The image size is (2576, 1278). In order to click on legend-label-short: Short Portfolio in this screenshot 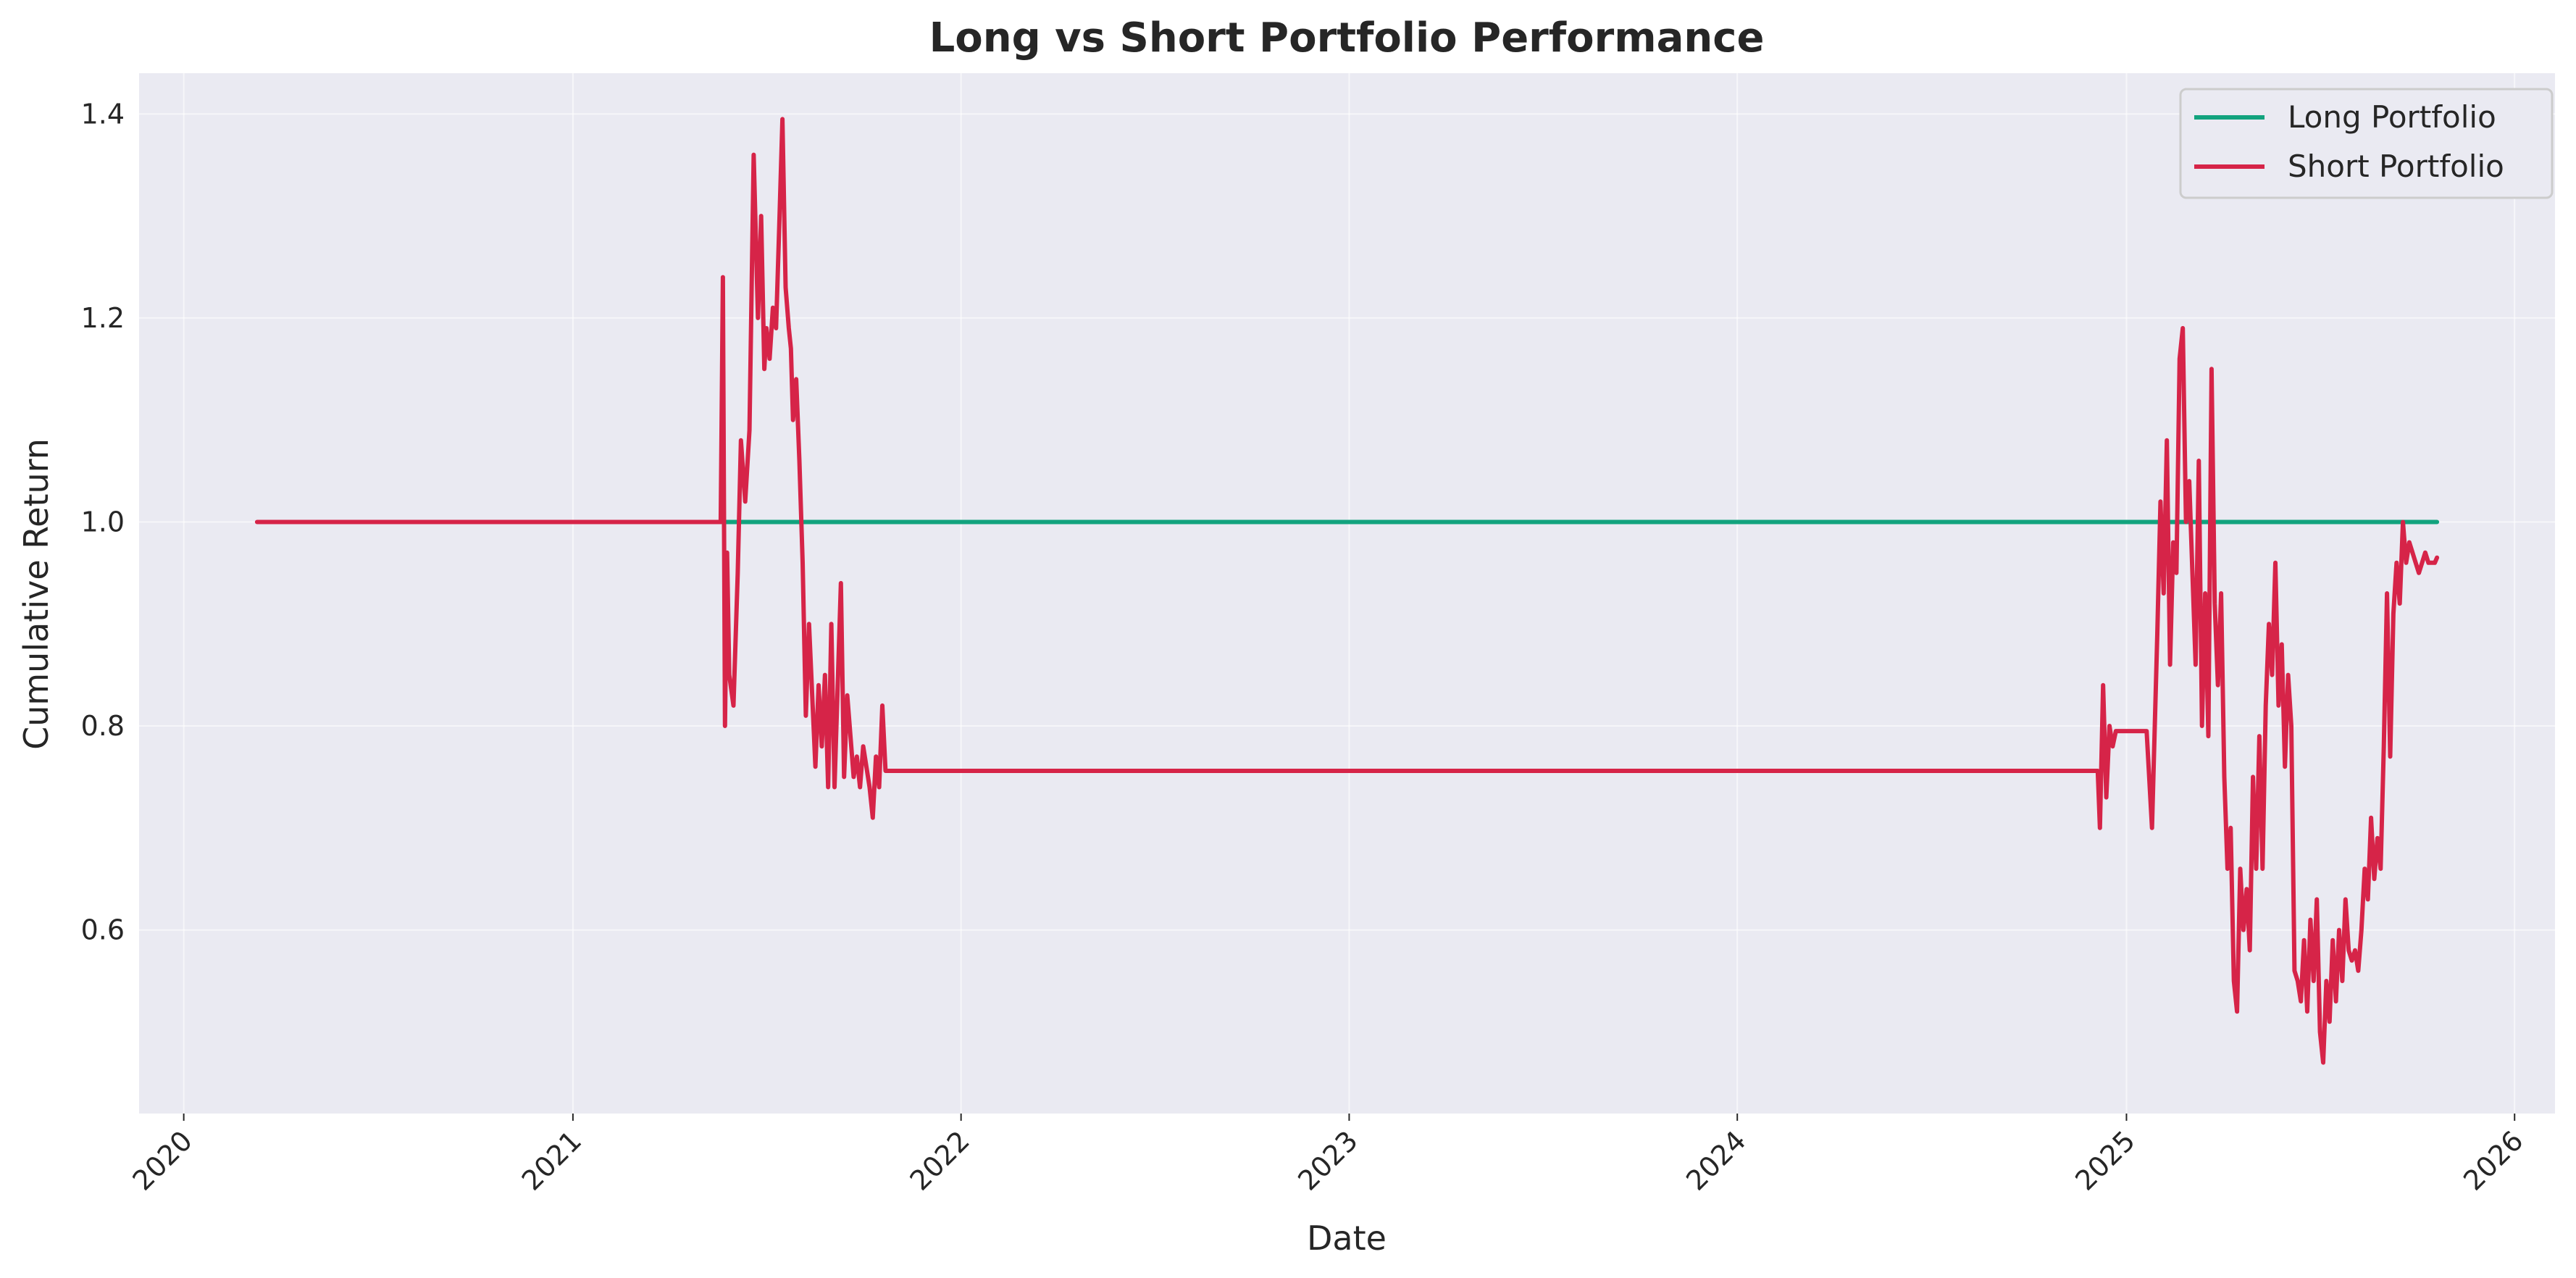, I will do `click(2396, 166)`.